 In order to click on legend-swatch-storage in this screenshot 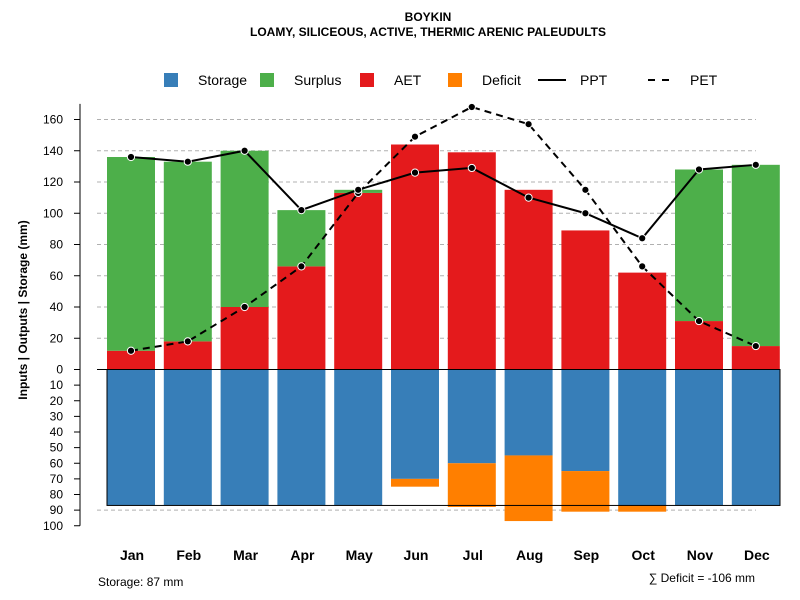, I will do `click(171, 80)`.